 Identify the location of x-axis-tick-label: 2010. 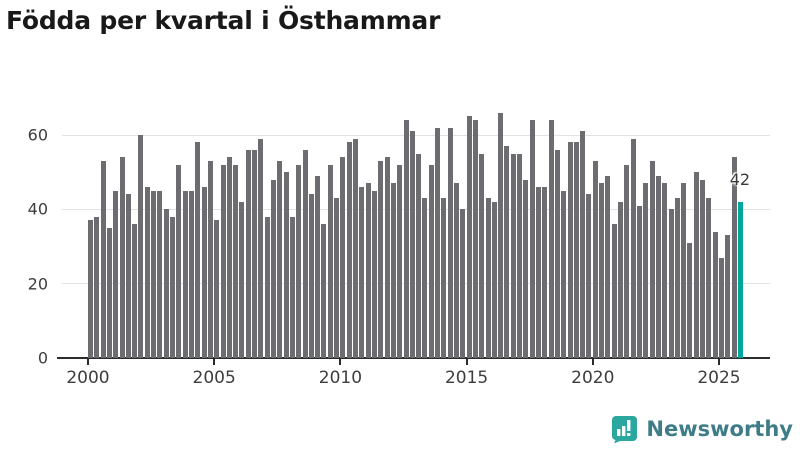
(340, 378).